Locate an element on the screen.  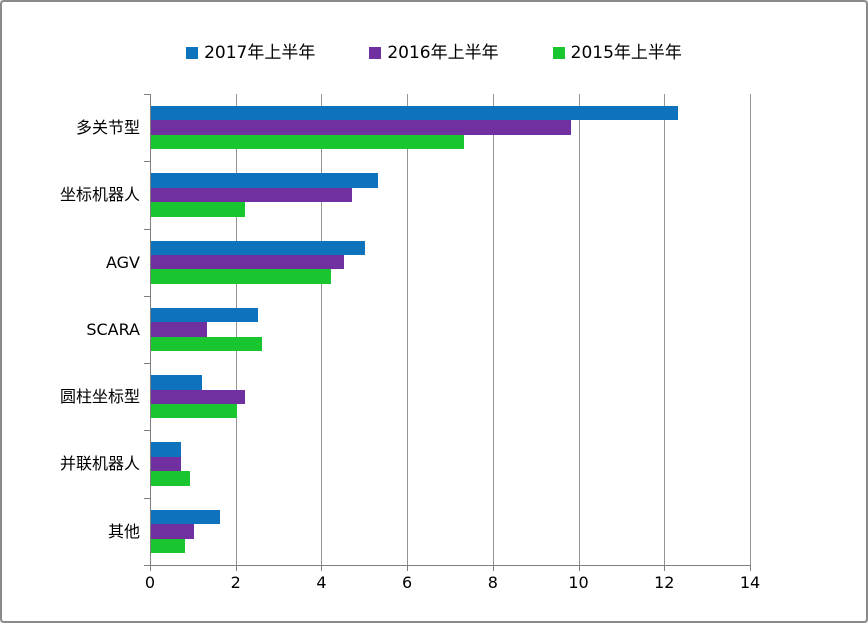
bar-s1-c4 is located at coordinates (198, 396).